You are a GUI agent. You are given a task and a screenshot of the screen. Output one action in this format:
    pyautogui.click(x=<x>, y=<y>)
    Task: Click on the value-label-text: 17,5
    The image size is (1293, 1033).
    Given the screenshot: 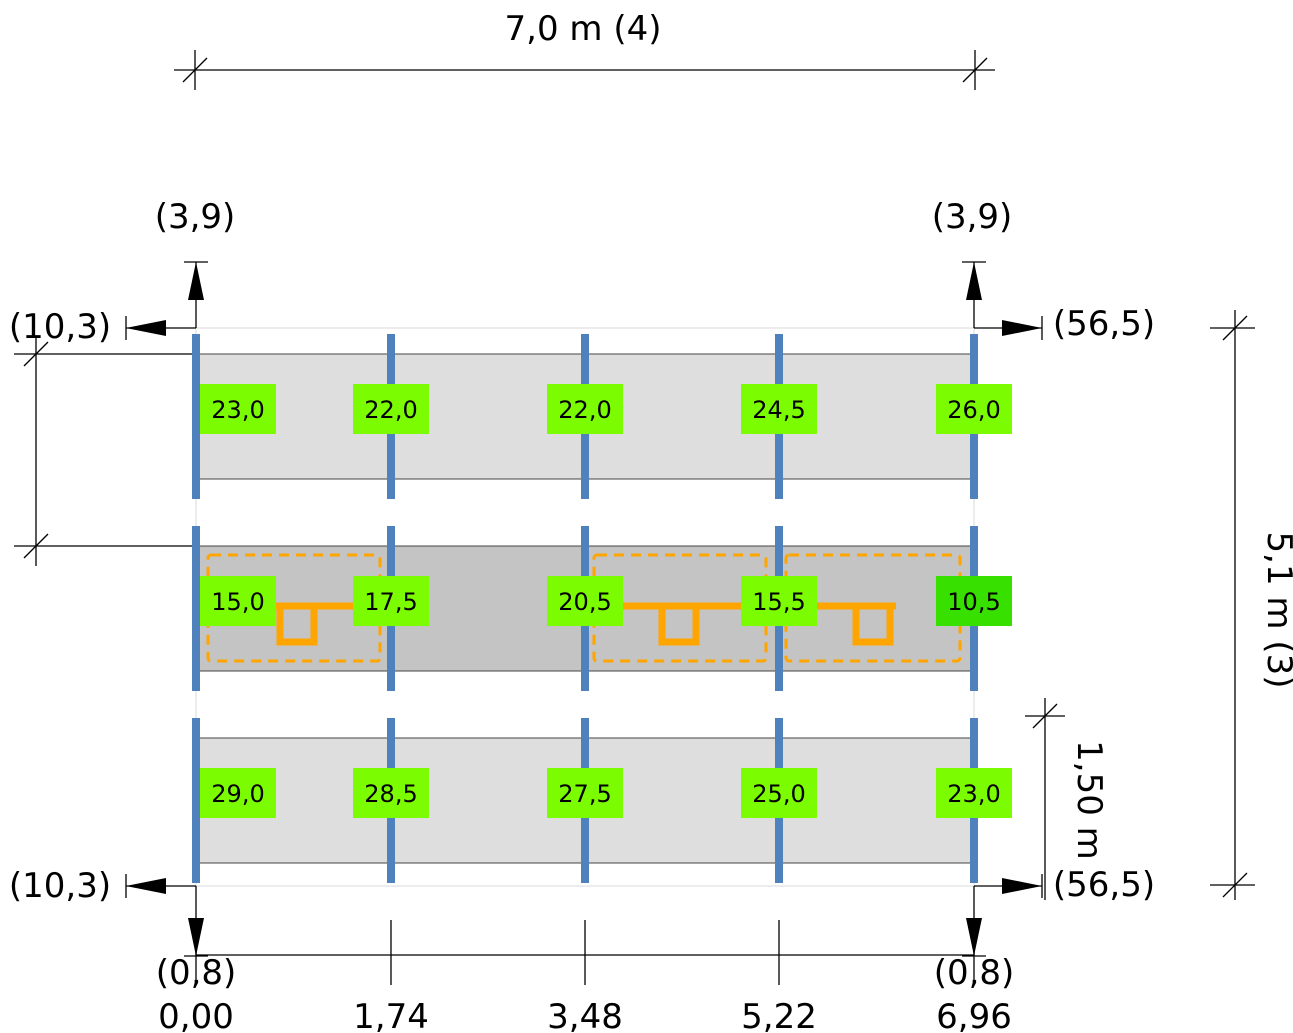 What is the action you would take?
    pyautogui.click(x=390, y=602)
    